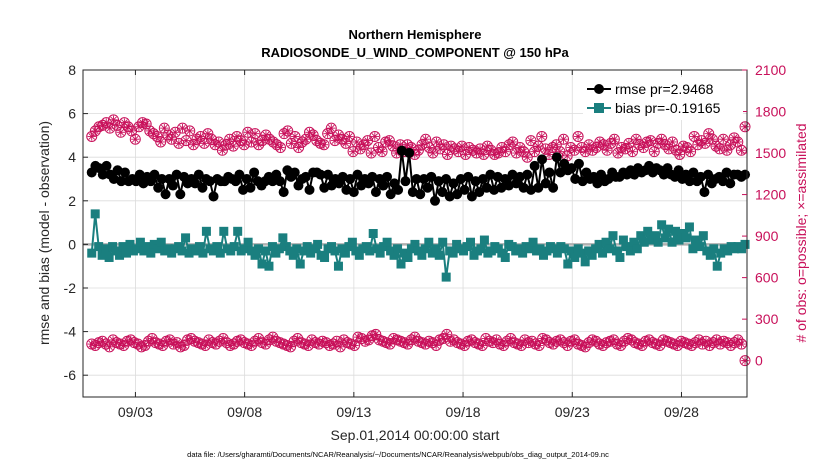 The width and height of the screenshot is (830, 470). What do you see at coordinates (70, 375) in the screenshot?
I see `left-y-tick-label: -6` at bounding box center [70, 375].